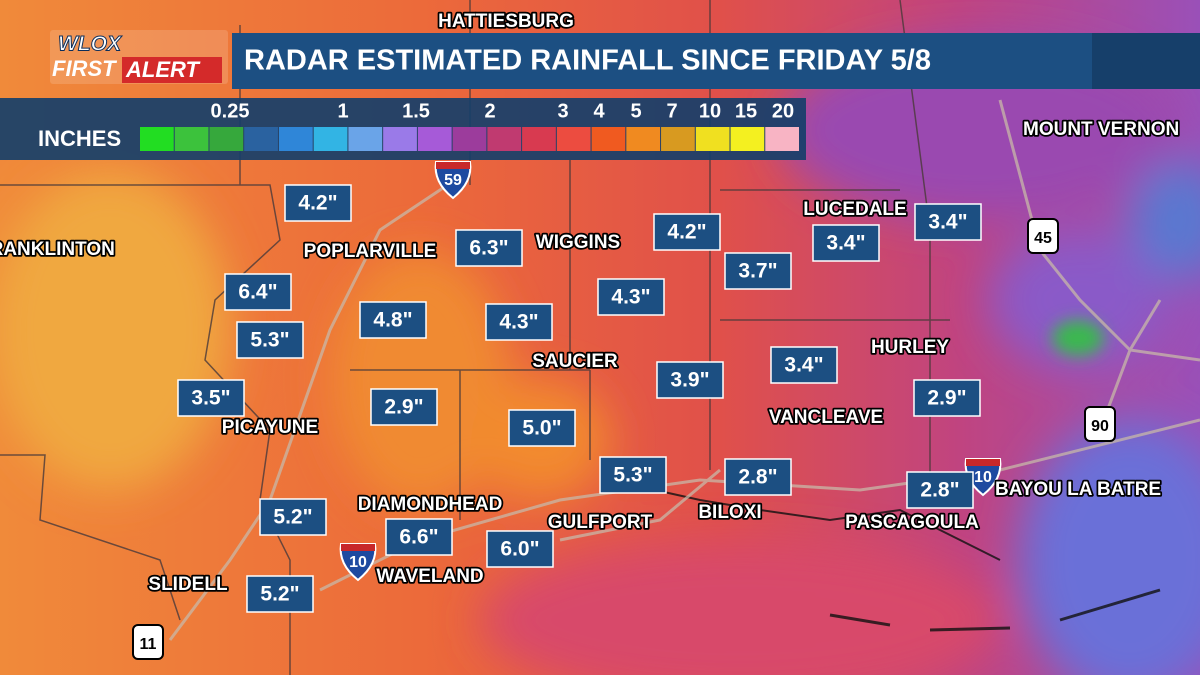 This screenshot has width=1200, height=675. I want to click on city-label: BAYOU LA BATRE, so click(1078, 489).